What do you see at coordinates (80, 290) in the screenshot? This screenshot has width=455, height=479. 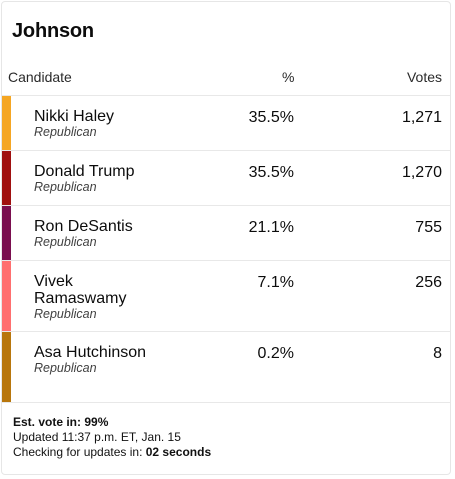 I see `candidate-name: Vivek Ramaswamy` at bounding box center [80, 290].